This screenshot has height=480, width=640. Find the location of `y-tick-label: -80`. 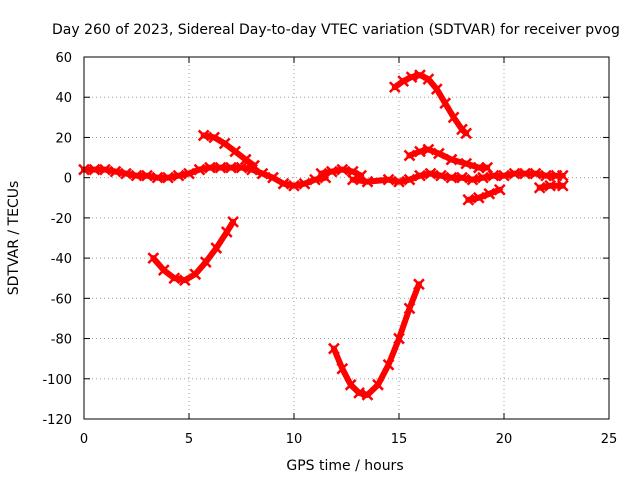

y-tick-label: -80 is located at coordinates (61, 340).